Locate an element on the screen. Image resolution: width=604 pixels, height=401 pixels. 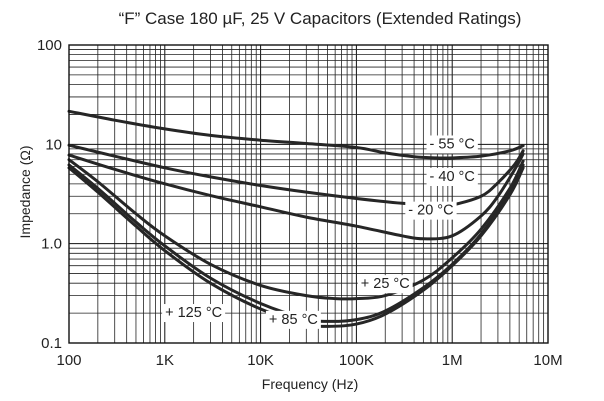
series-label: - 20 °C is located at coordinates (431, 210).